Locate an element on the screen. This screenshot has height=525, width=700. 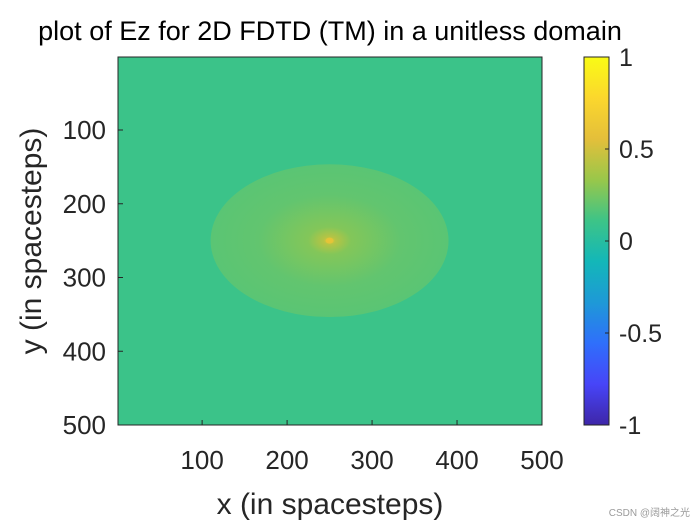
colorbar-bar is located at coordinates (596, 241).